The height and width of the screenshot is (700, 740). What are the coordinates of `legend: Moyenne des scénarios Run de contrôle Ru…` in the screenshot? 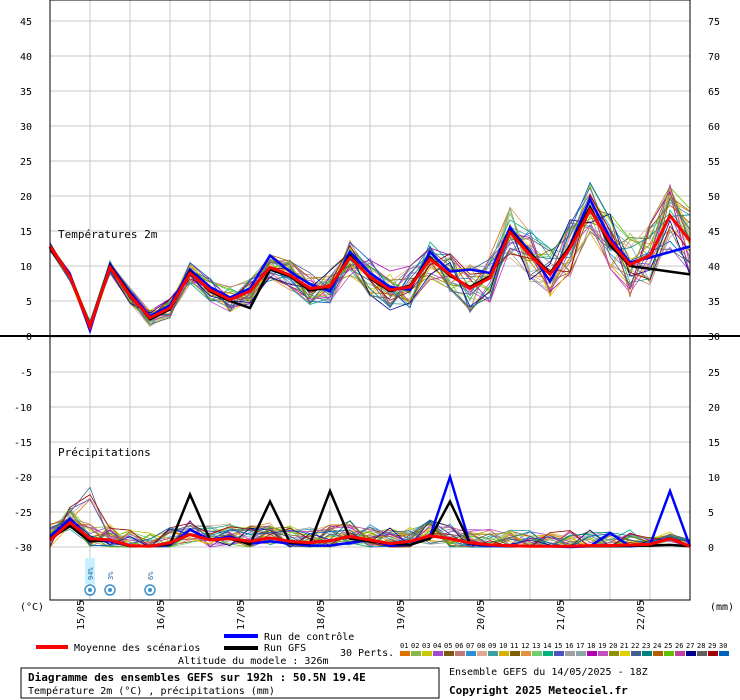 It's located at (382, 649).